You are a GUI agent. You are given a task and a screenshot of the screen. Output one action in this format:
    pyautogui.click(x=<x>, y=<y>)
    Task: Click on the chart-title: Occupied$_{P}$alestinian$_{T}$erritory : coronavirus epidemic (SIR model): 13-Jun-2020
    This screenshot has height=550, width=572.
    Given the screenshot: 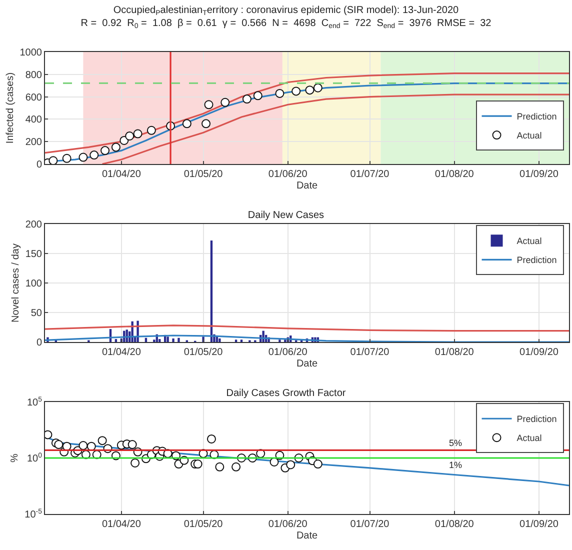 What is the action you would take?
    pyautogui.click(x=286, y=11)
    